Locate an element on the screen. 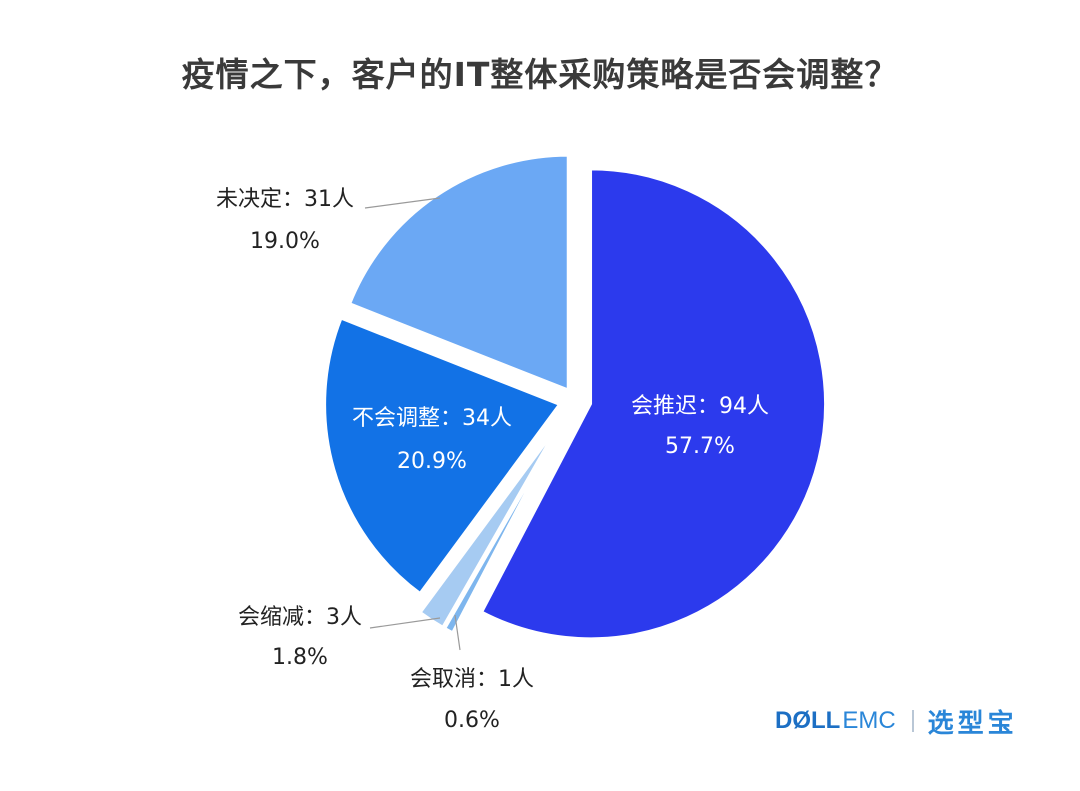  dell-logo: DØLL is located at coordinates (808, 720).